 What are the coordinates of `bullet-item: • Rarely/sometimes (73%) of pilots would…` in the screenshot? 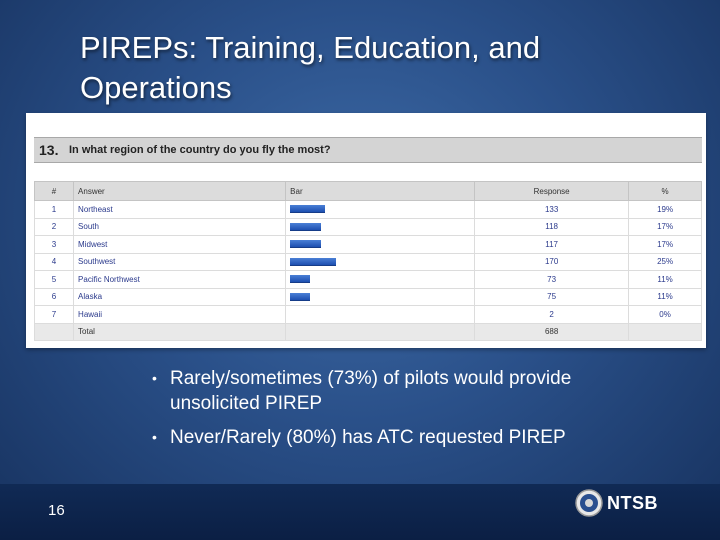 It's located at (420, 391).